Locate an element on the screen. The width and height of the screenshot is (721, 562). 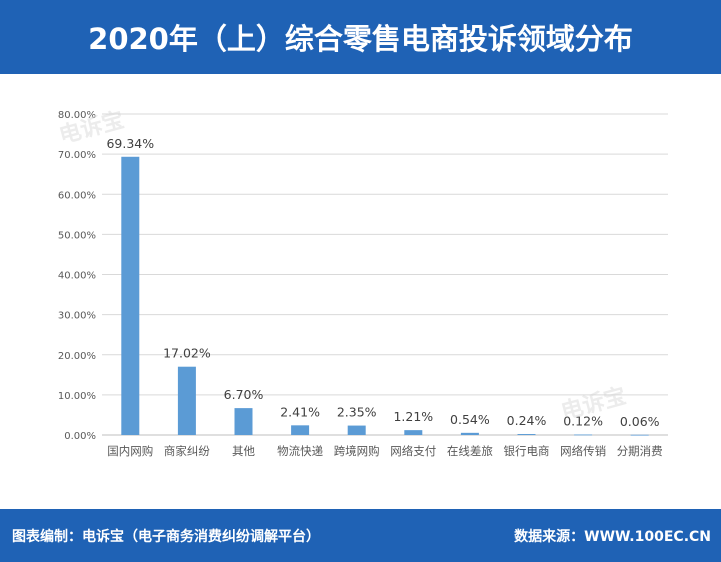
footer-bar: 图表编制：电诉宝（电子商务消费纠纷调解平台） 数据来源：WWW.100EC.CN is located at coordinates (360, 535).